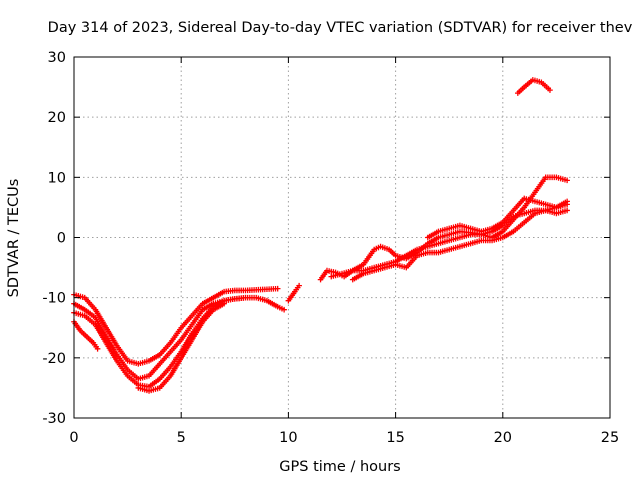 This screenshot has width=640, height=480. Describe the element at coordinates (54, 359) in the screenshot. I see `y-tick-label: -20` at that location.